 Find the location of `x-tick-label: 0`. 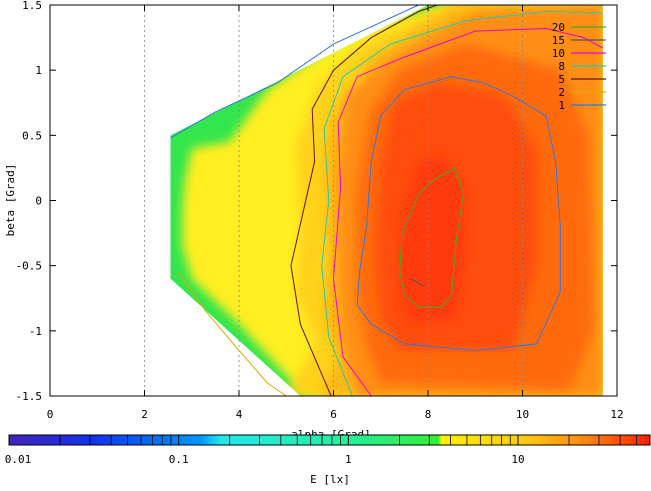

x-tick-label: 0 is located at coordinates (50, 414).